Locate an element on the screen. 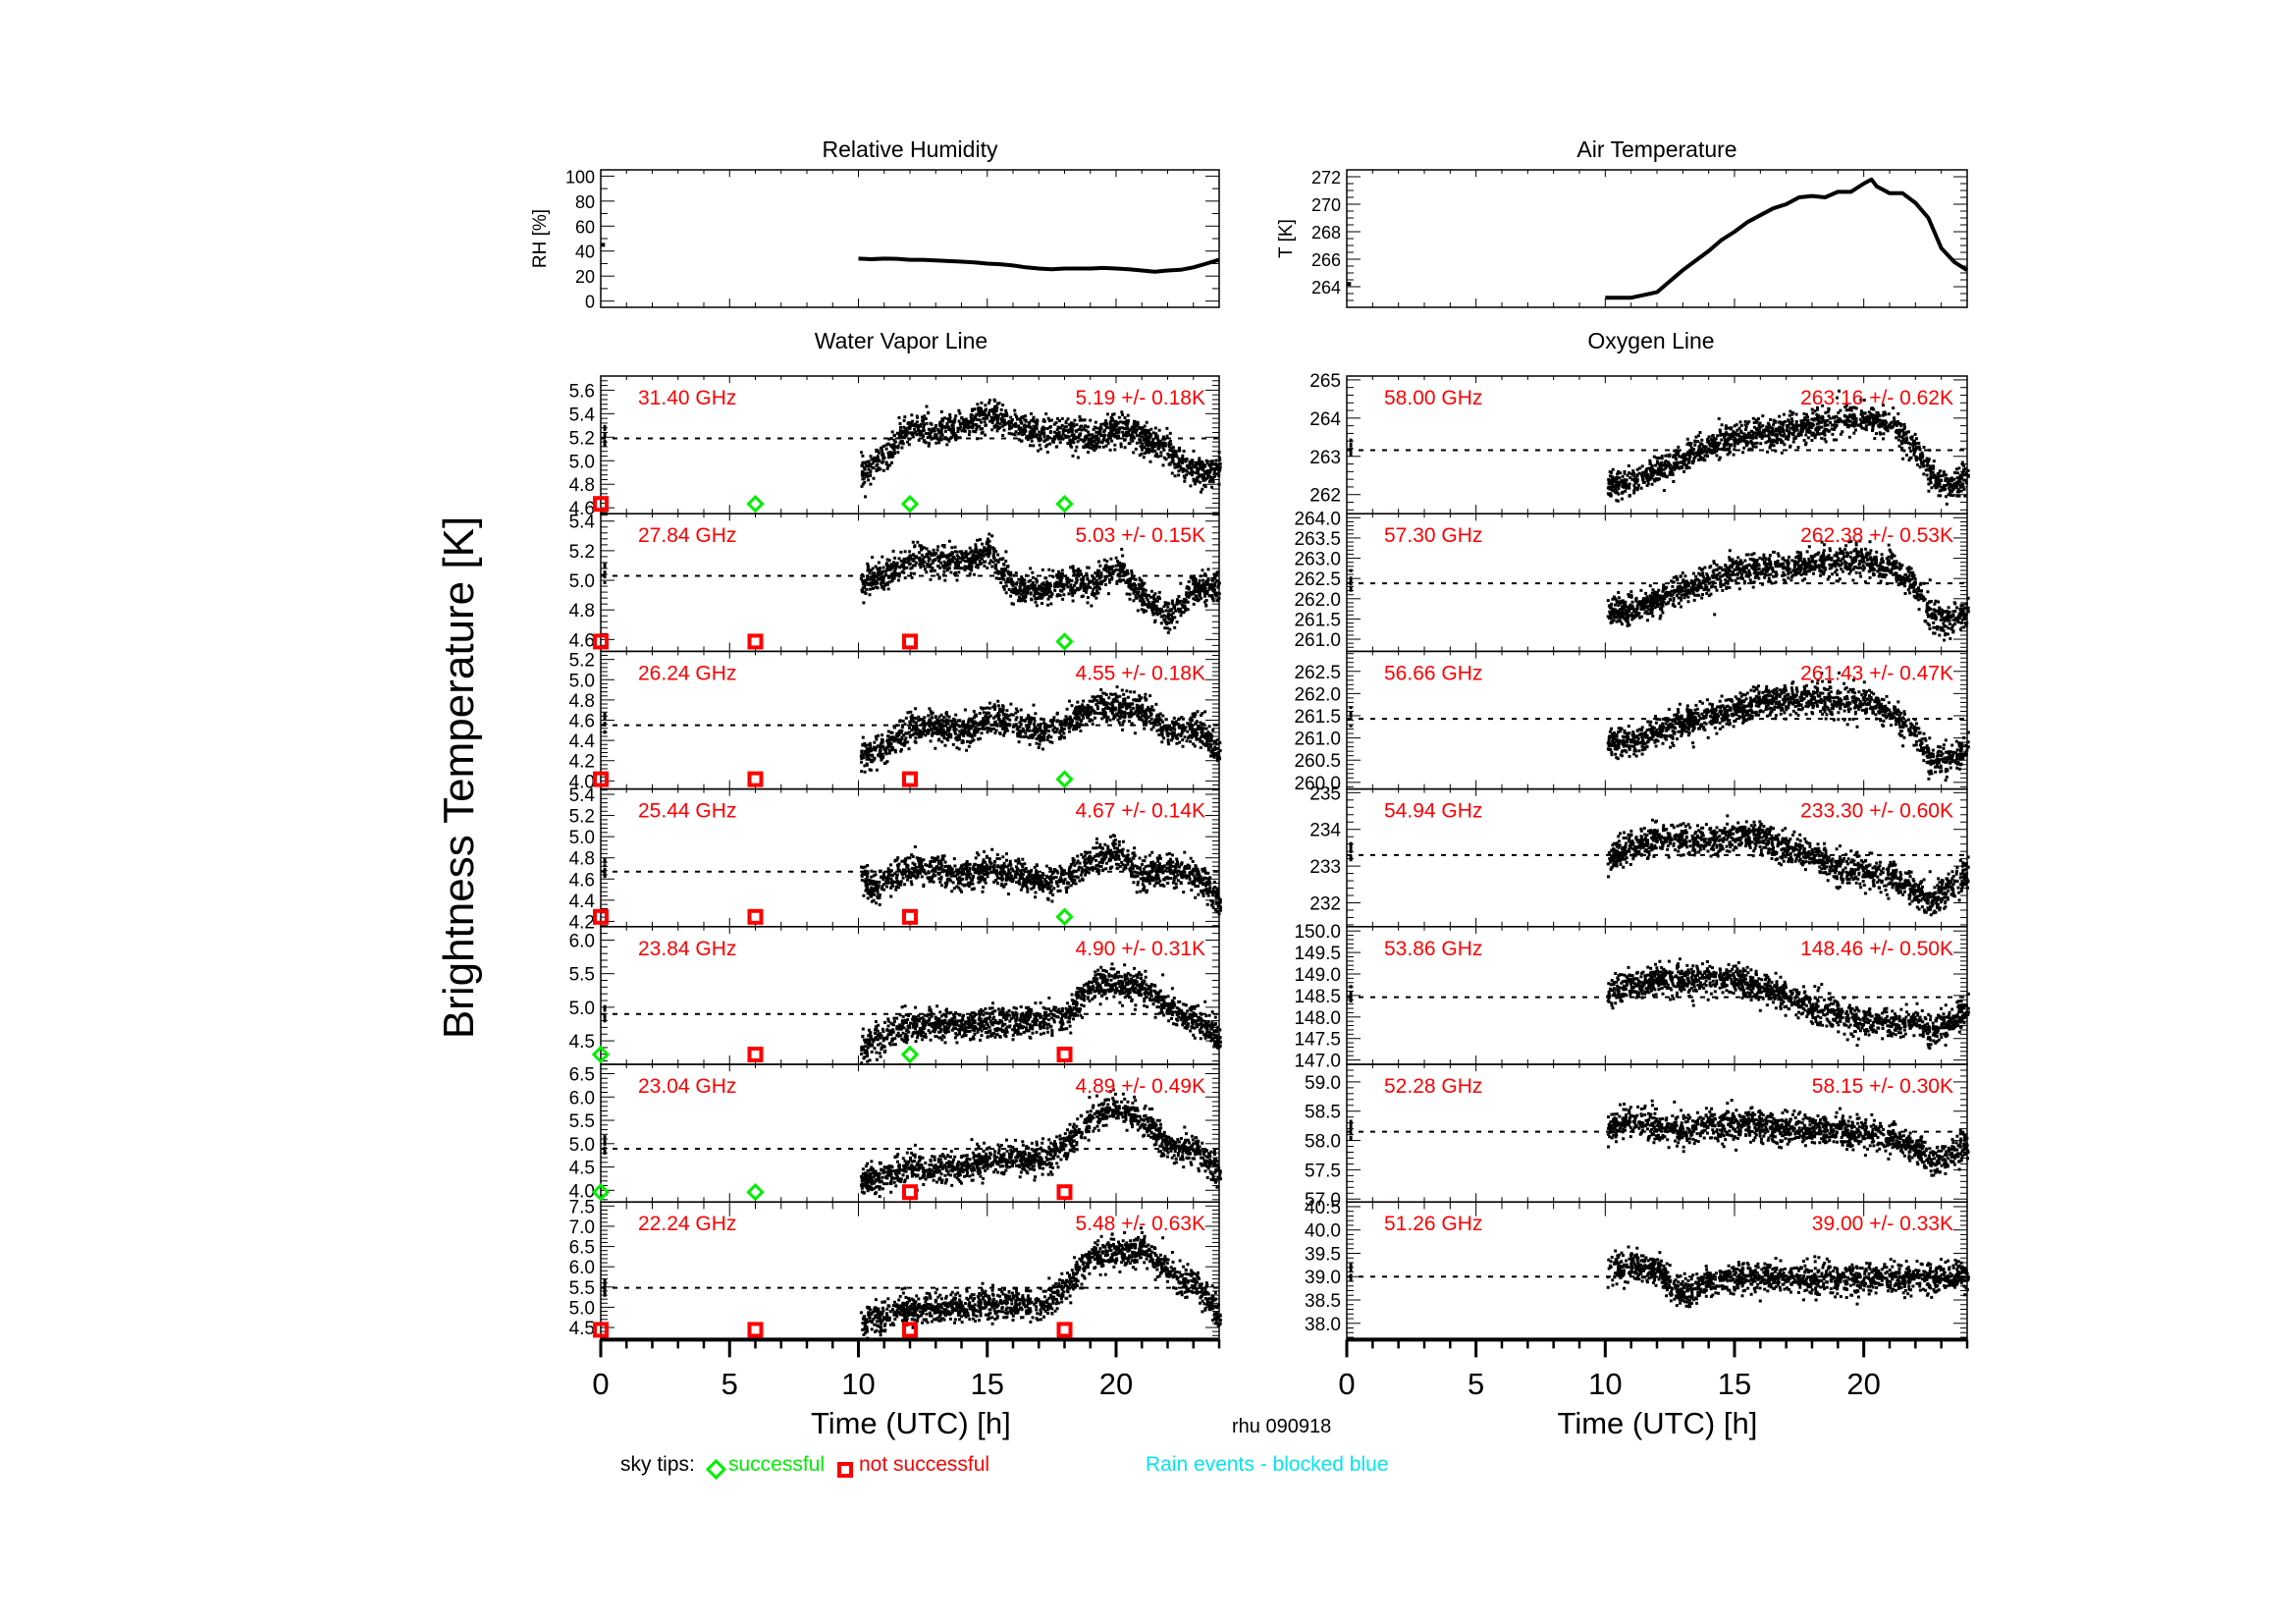 This screenshot has width=2296, height=1623. y-tick-label: 20 is located at coordinates (585, 277).